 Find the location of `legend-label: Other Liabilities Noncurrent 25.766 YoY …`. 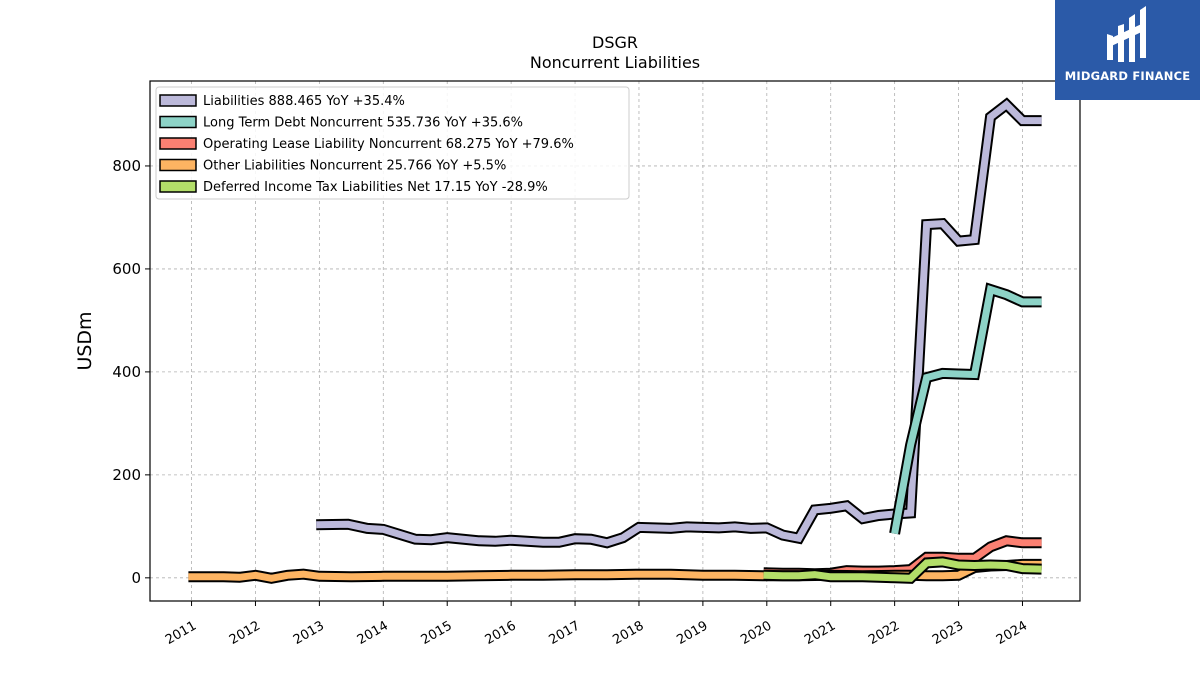

legend-label: Other Liabilities Noncurrent 25.766 YoY … is located at coordinates (354, 166).